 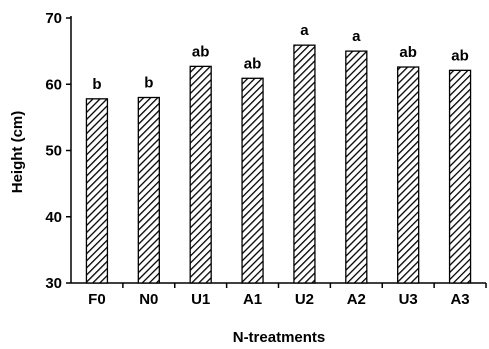 What do you see at coordinates (304, 299) in the screenshot?
I see `x-tick-label-U2: U2` at bounding box center [304, 299].